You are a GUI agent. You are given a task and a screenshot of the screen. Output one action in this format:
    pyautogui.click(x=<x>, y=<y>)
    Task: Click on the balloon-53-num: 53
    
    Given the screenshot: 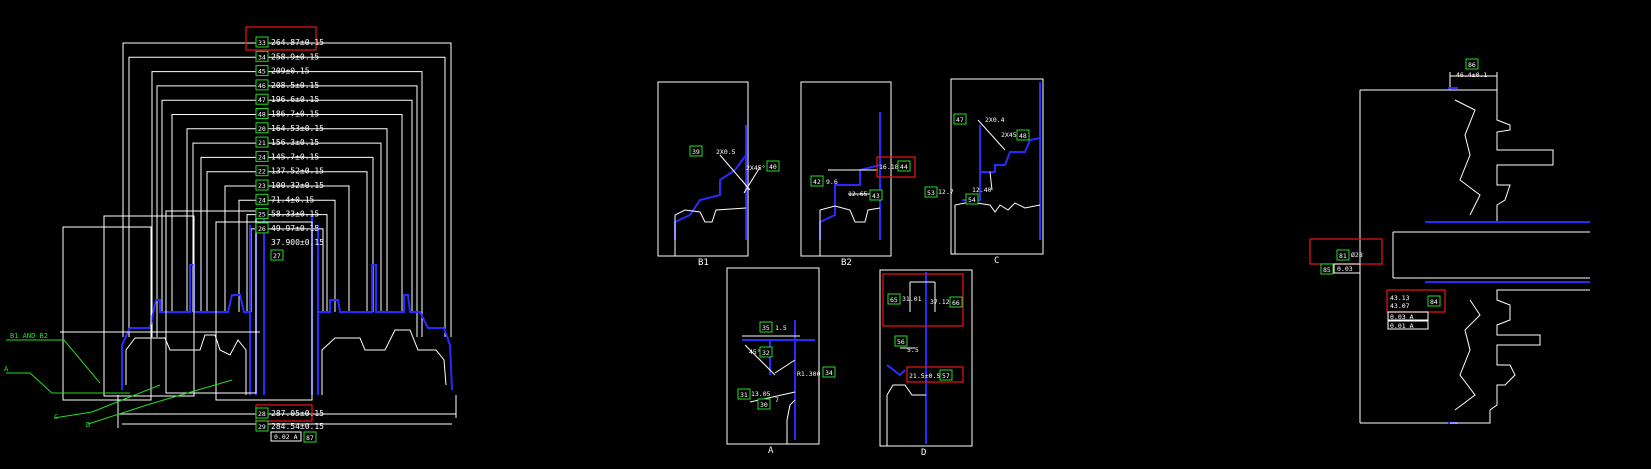 What is the action you would take?
    pyautogui.click(x=931, y=193)
    